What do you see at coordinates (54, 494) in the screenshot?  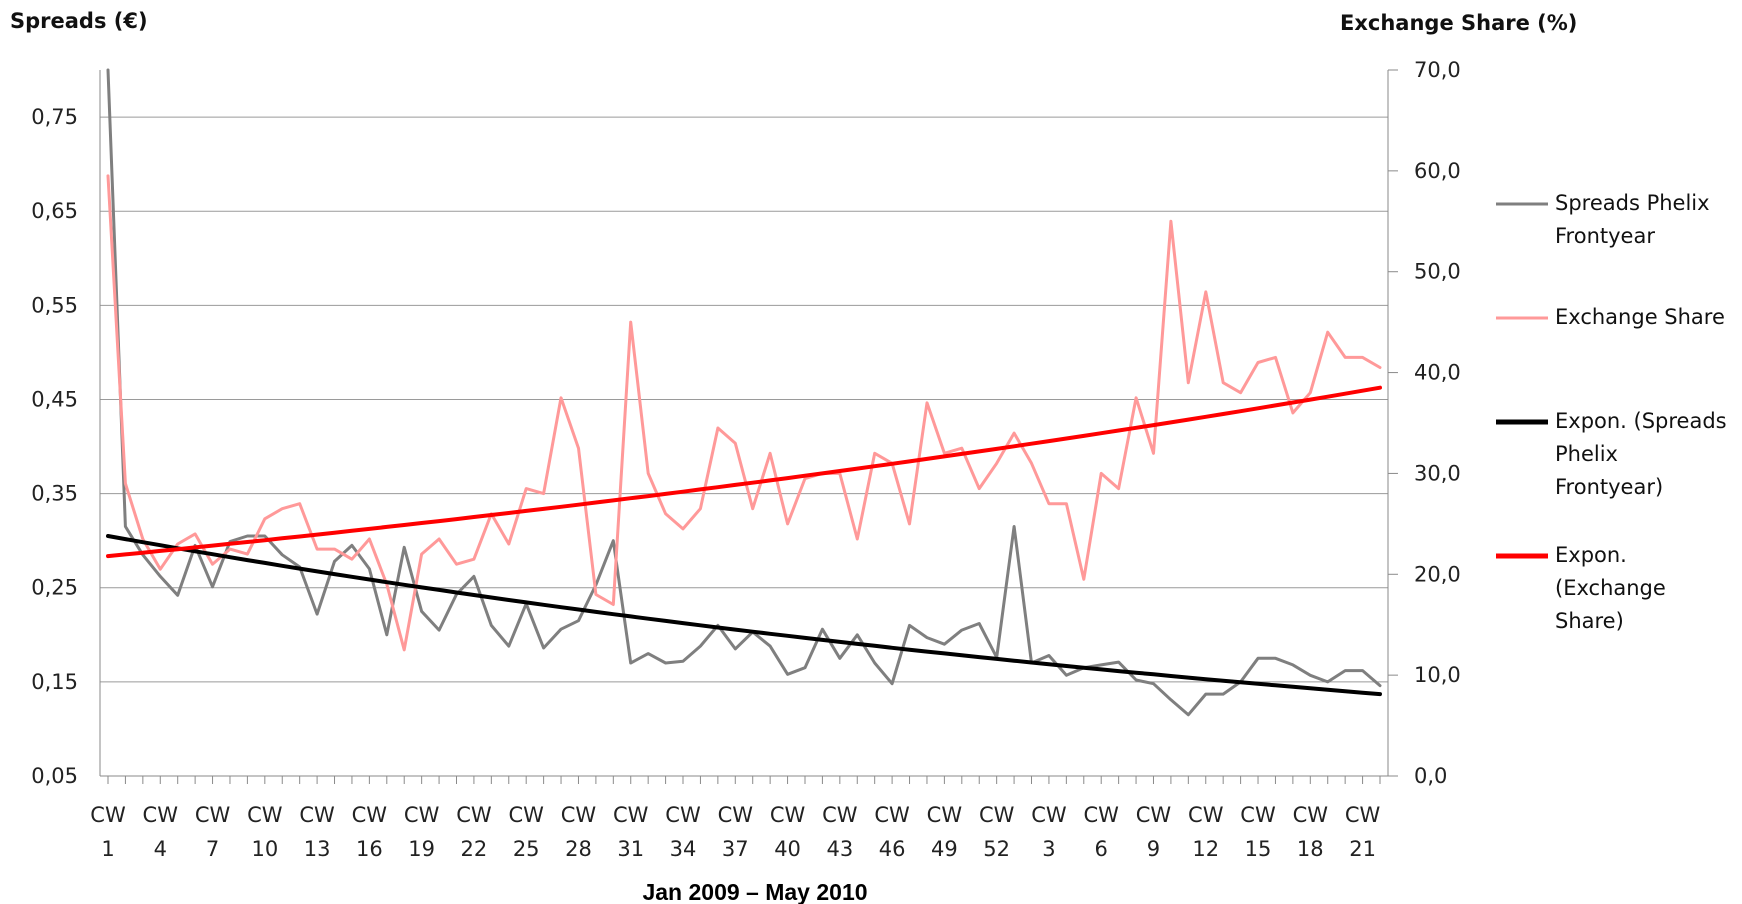 I see `y-left-tick-label: 0,35` at bounding box center [54, 494].